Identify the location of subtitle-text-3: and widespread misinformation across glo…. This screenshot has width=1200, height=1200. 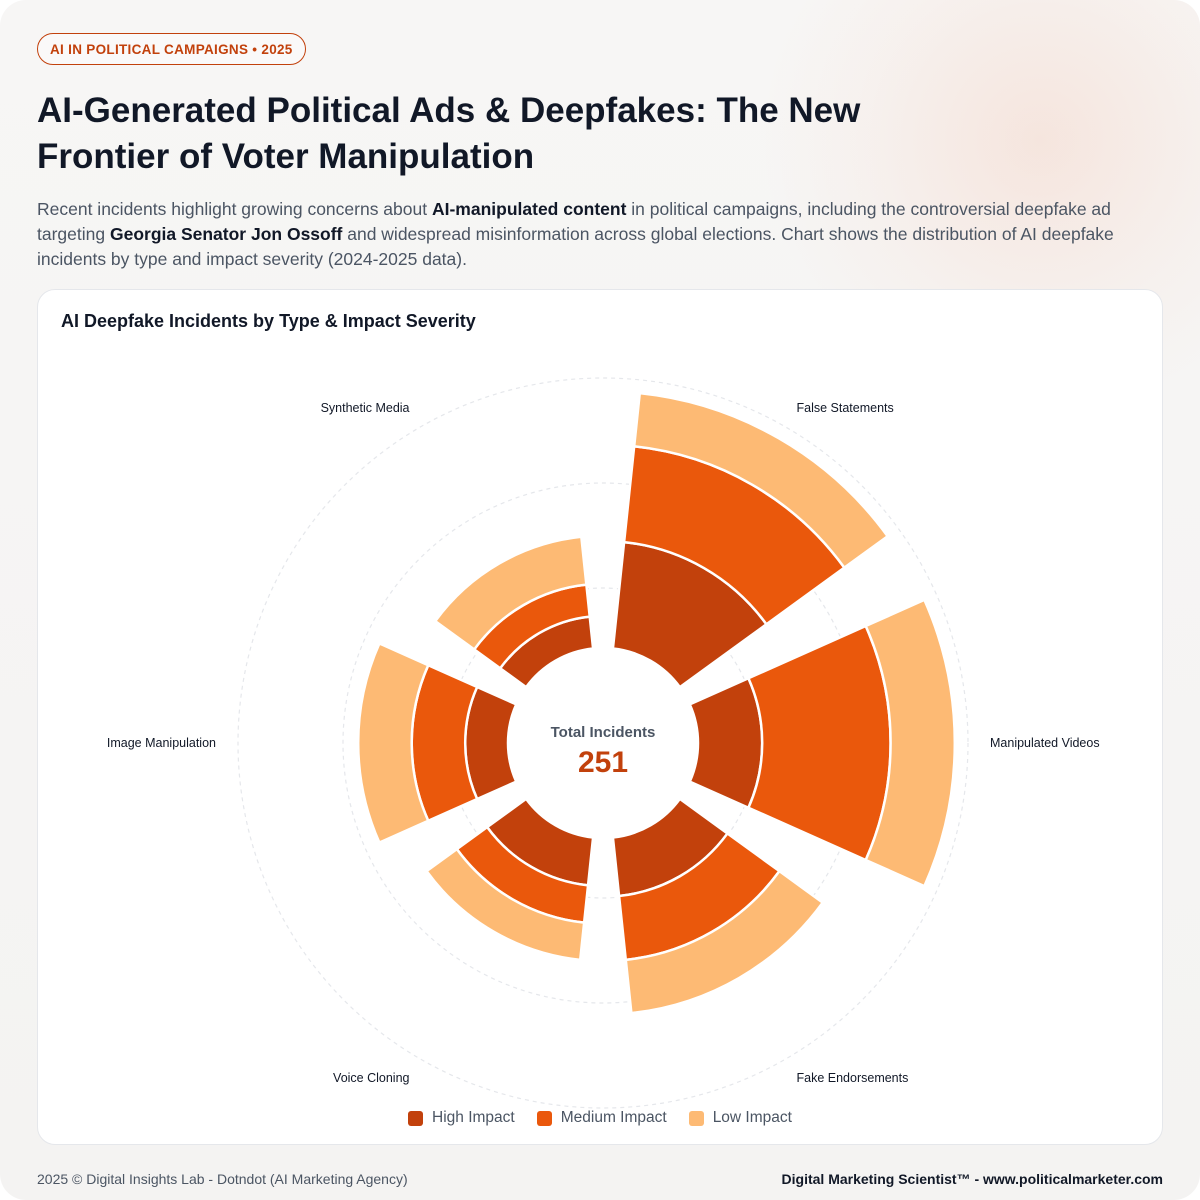
(575, 246).